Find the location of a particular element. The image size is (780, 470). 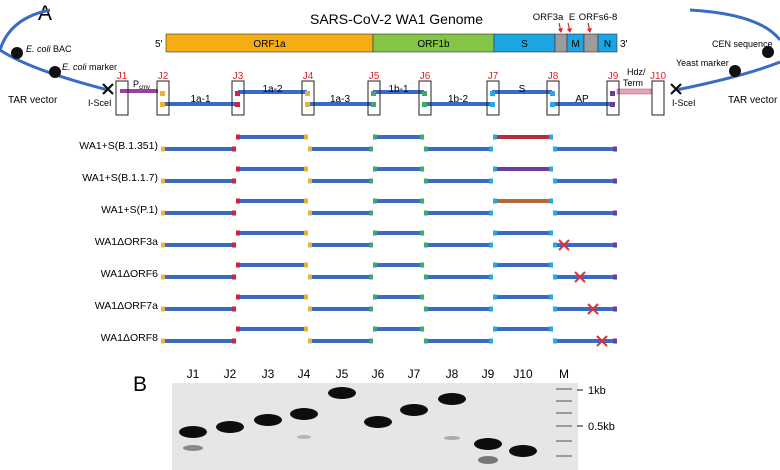

tar-vector-left-arc-lower is located at coordinates (54, 70).